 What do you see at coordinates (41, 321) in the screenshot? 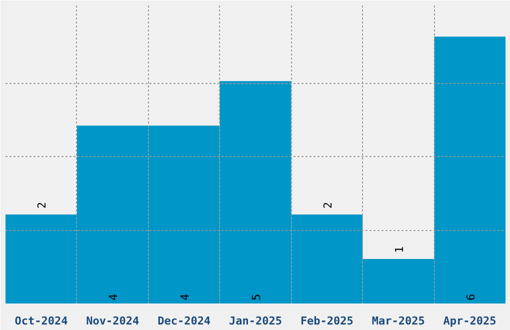
I see `x-tick-label: Oct-2024` at bounding box center [41, 321].